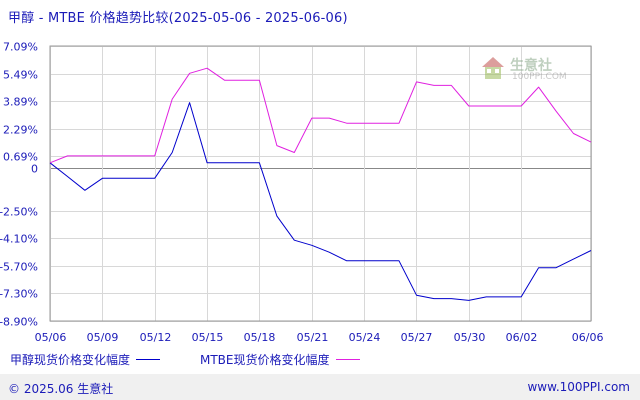 The height and width of the screenshot is (400, 640). What do you see at coordinates (265, 360) in the screenshot?
I see `legend-label-mtbe: MTBE现货价格变化幅度` at bounding box center [265, 360].